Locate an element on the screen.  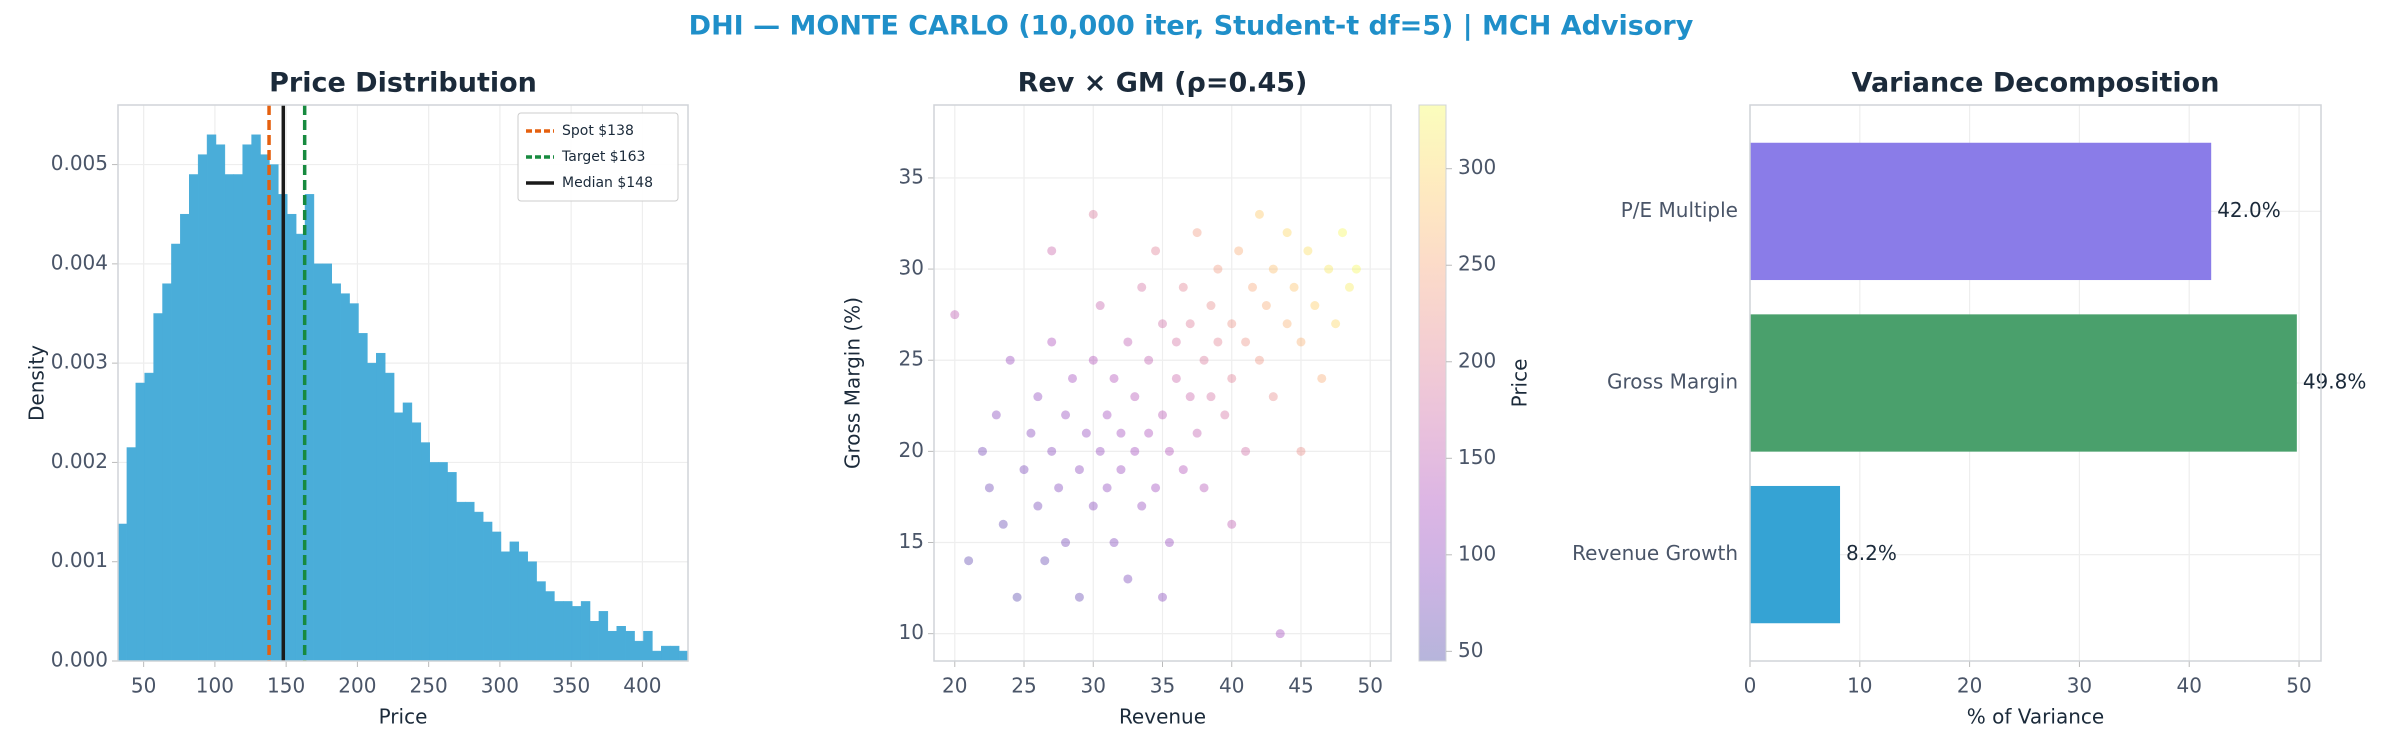
x-tick-label: 45 is located at coordinates (1300, 686).